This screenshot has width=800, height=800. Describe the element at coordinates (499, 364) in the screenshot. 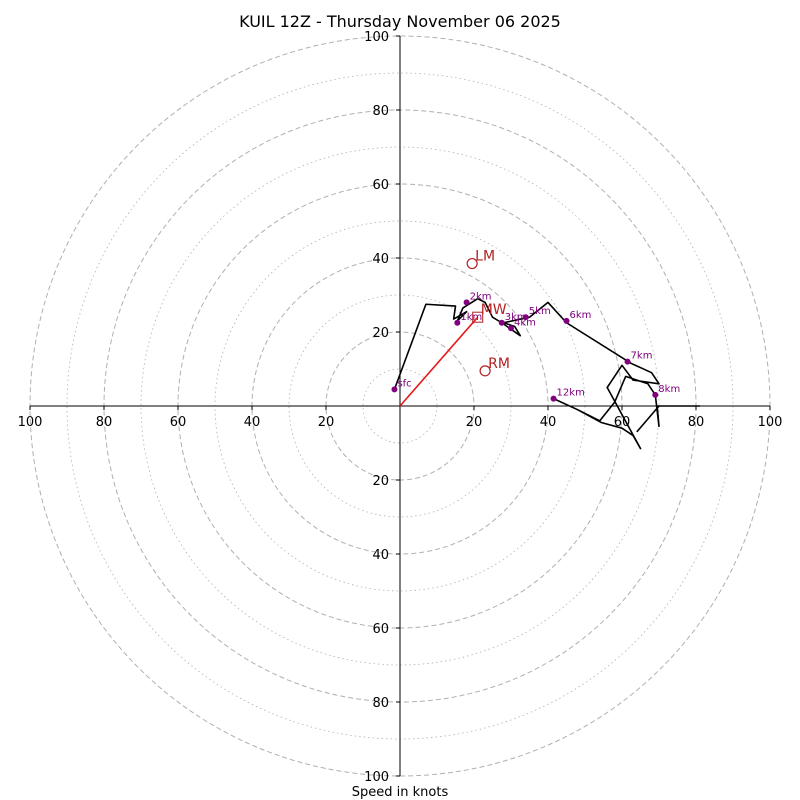

I see `storm-motion-label: RM` at that location.